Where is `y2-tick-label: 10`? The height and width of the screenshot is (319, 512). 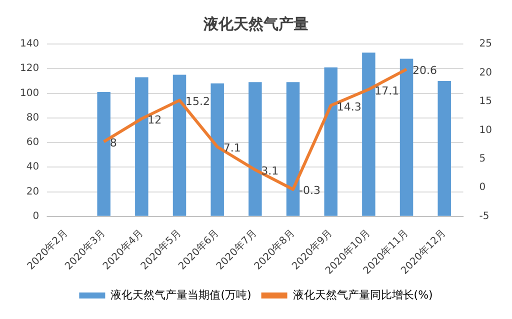 y2-tick-label: 10 is located at coordinates (485, 130).